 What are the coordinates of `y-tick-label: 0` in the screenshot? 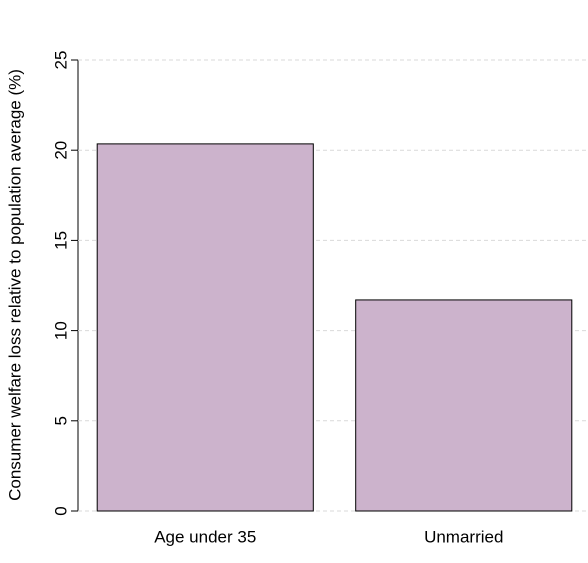 It's located at (60, 510).